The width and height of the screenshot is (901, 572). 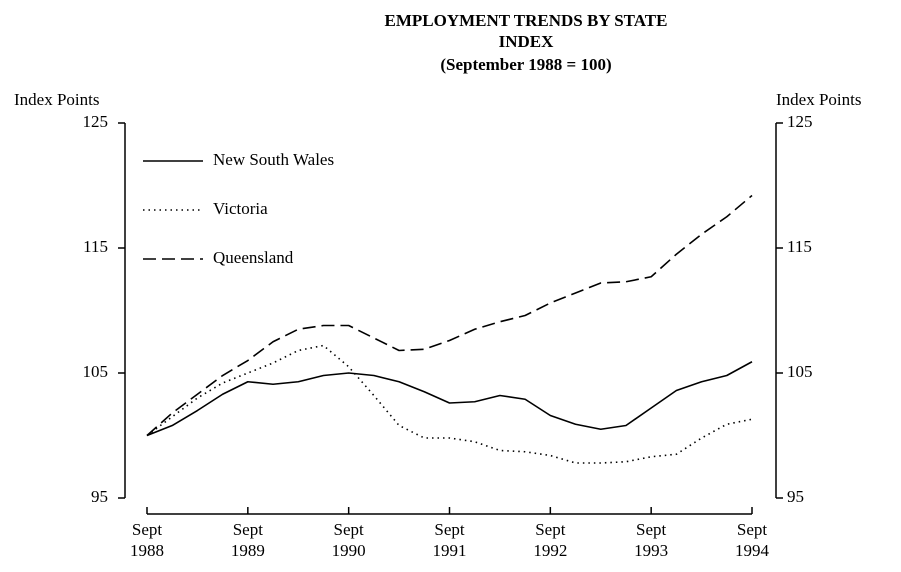 What do you see at coordinates (147, 540) in the screenshot?
I see `x-tick-label: Sept 1988` at bounding box center [147, 540].